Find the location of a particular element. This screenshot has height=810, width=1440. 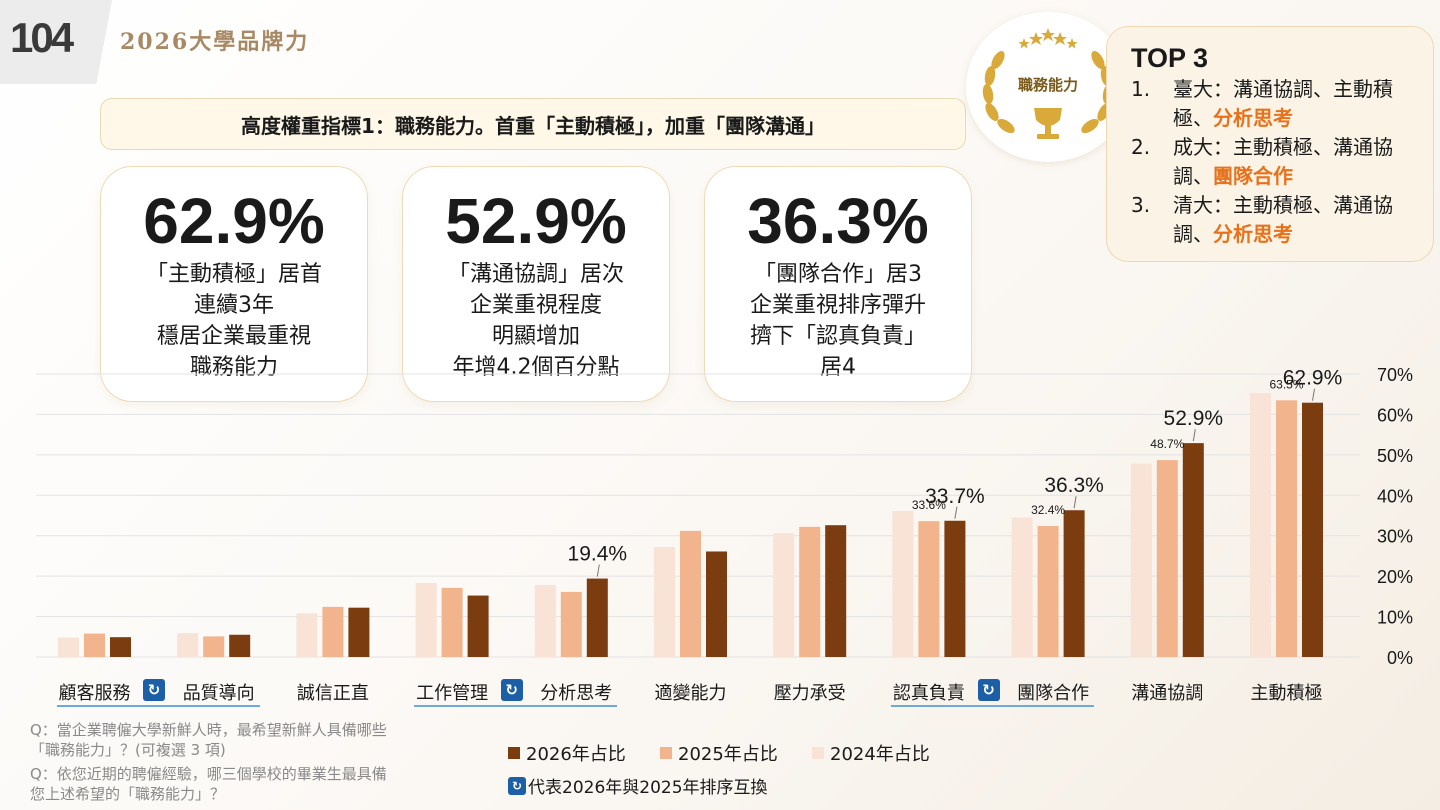

y-tick-label: 10% is located at coordinates (1395, 618).